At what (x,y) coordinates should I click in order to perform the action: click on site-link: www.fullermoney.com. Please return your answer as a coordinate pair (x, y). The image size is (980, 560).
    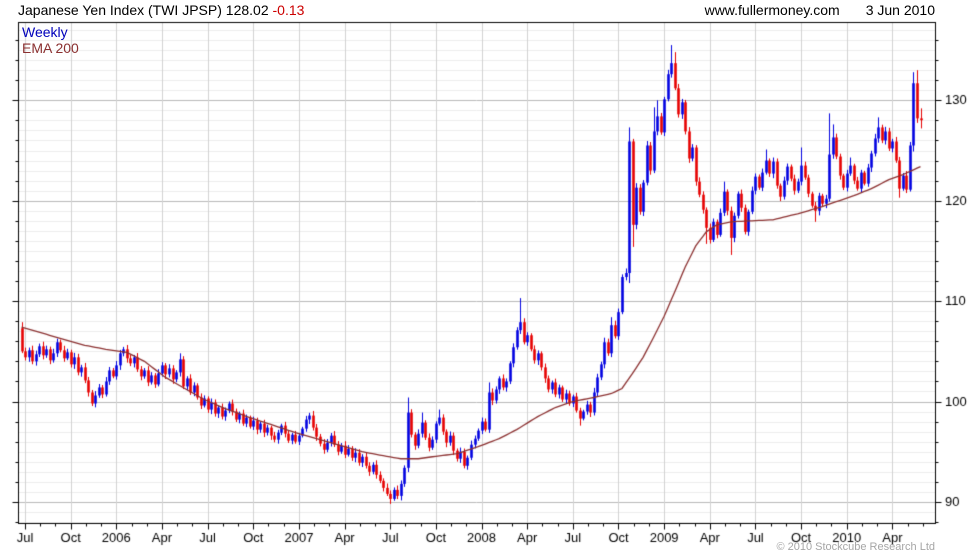
    Looking at the image, I should click on (772, 10).